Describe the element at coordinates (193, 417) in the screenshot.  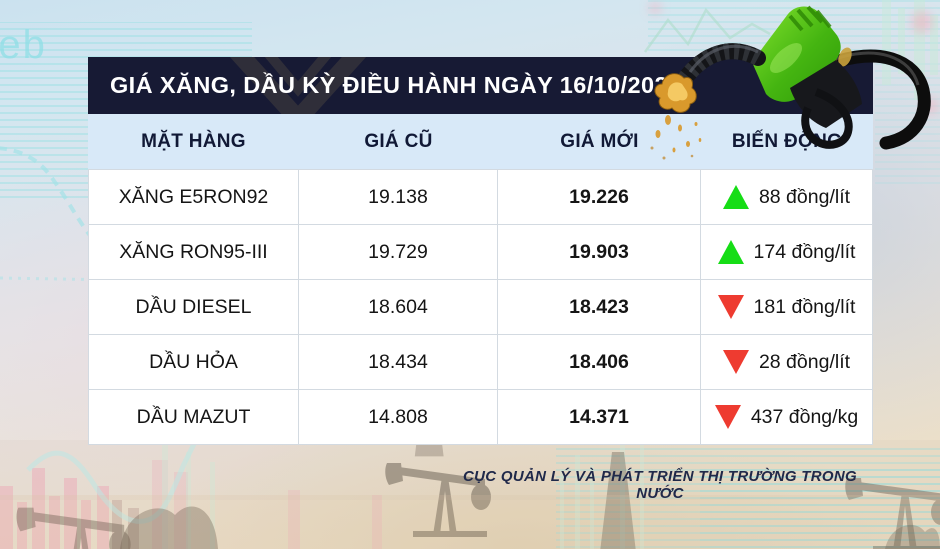
I see `product-cell: DẦU MAZUT` at that location.